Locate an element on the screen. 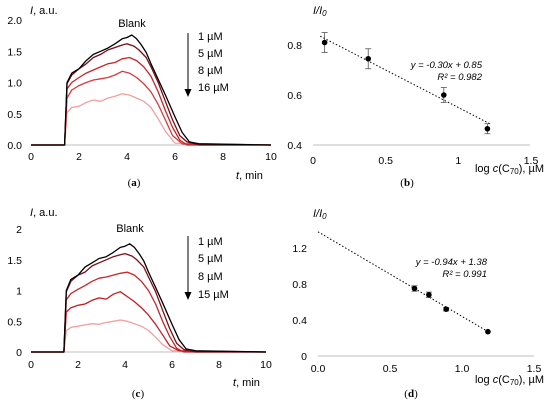 This screenshot has width=550, height=405. panel-c-x-tick-label: 4 is located at coordinates (125, 365).